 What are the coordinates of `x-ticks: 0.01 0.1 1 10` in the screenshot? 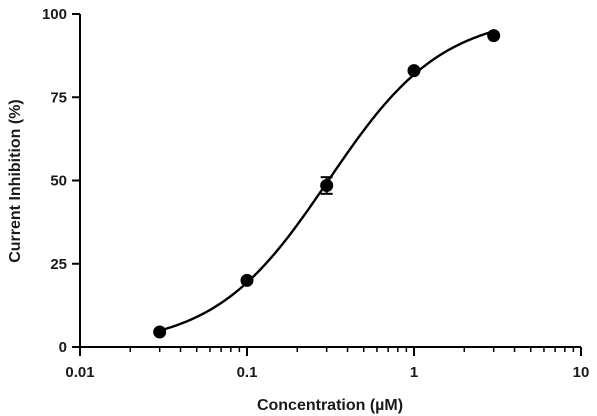 It's located at (327, 364).